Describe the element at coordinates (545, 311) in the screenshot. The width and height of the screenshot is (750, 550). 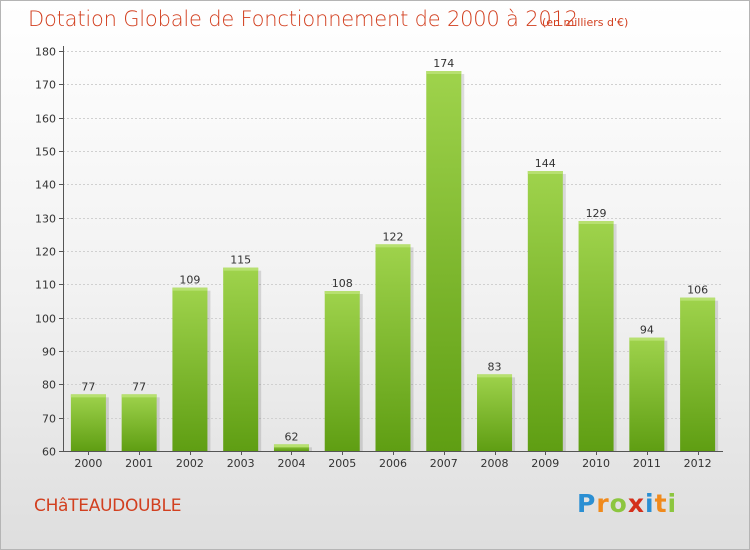
I see `bar-2009` at that location.